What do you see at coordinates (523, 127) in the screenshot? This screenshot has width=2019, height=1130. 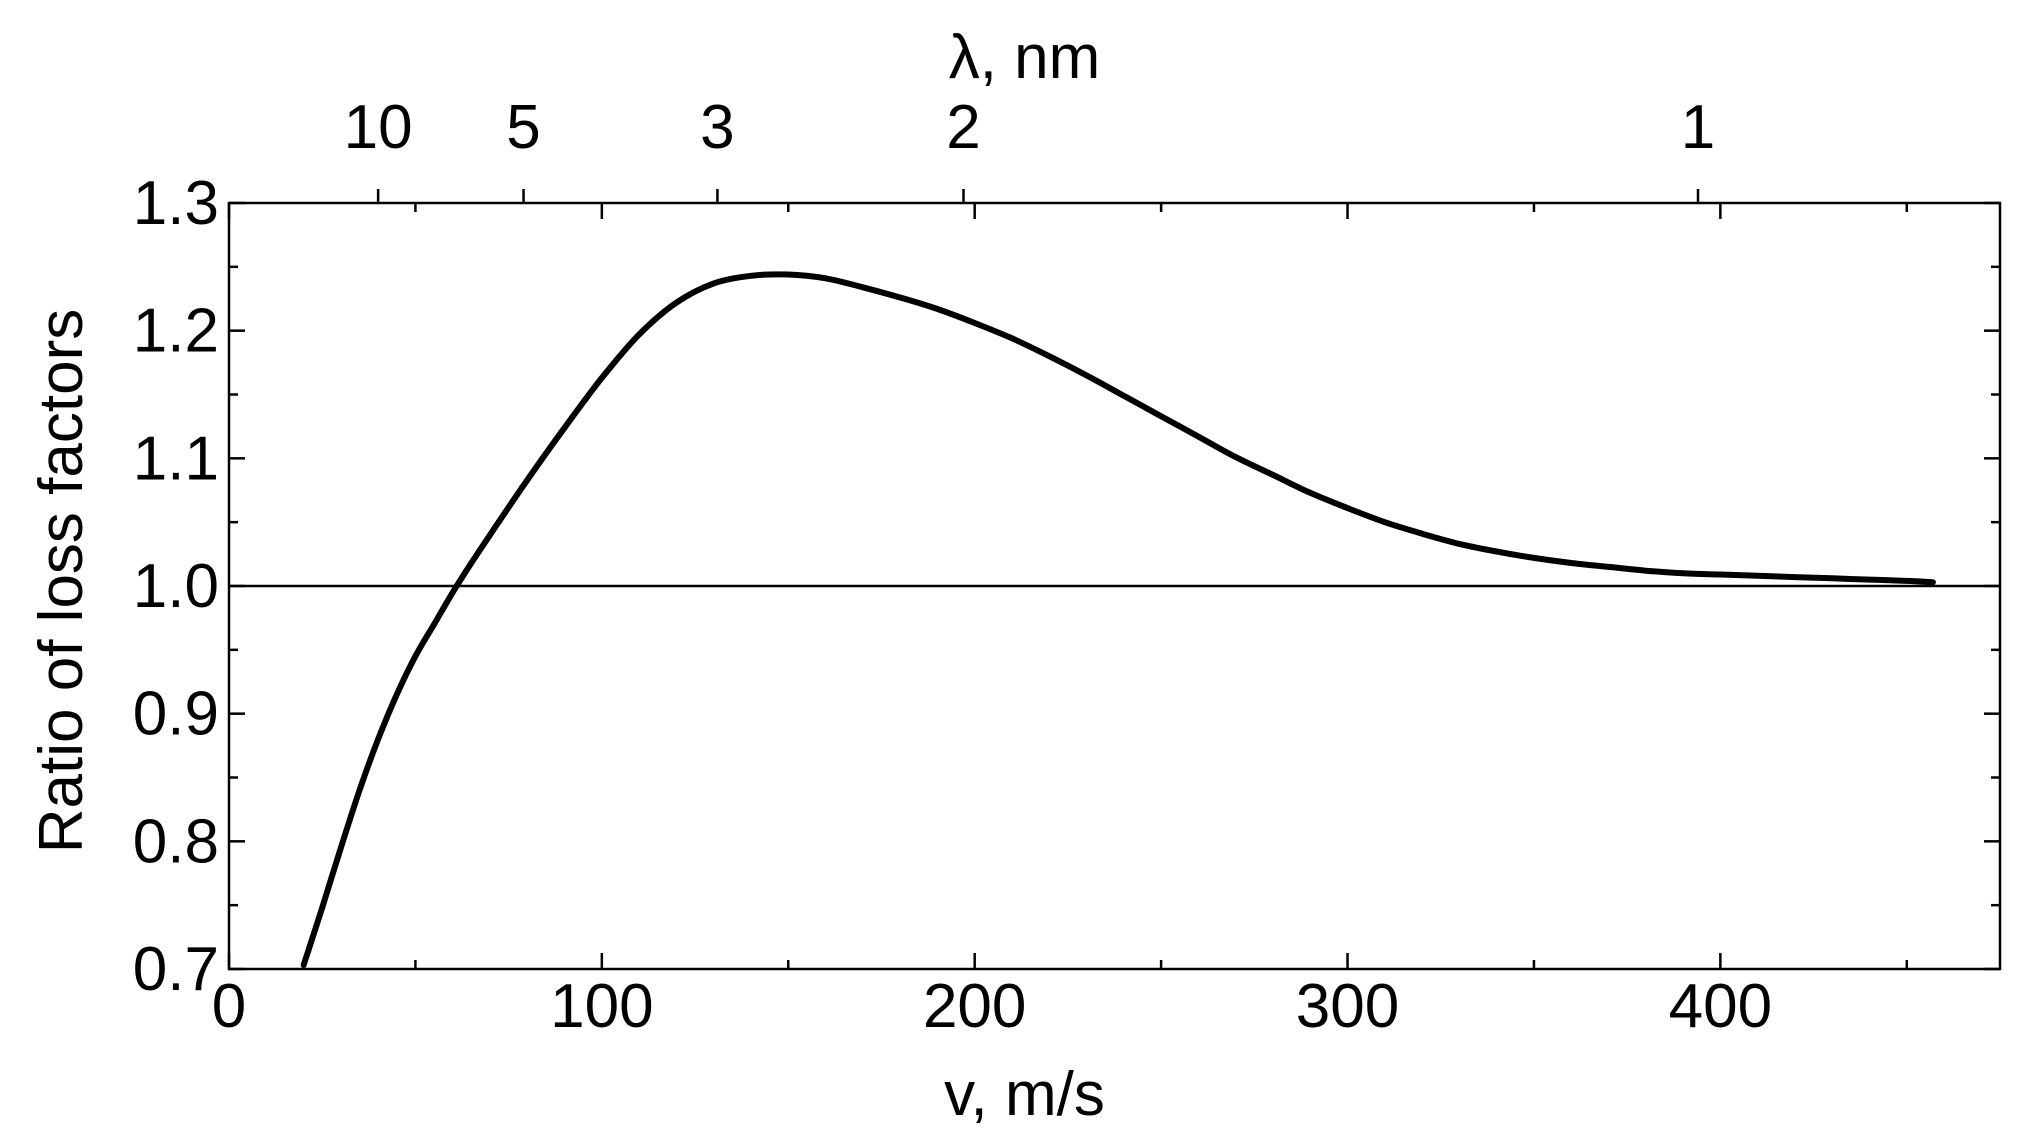 I see `top-axis-tick-label: 5` at bounding box center [523, 127].